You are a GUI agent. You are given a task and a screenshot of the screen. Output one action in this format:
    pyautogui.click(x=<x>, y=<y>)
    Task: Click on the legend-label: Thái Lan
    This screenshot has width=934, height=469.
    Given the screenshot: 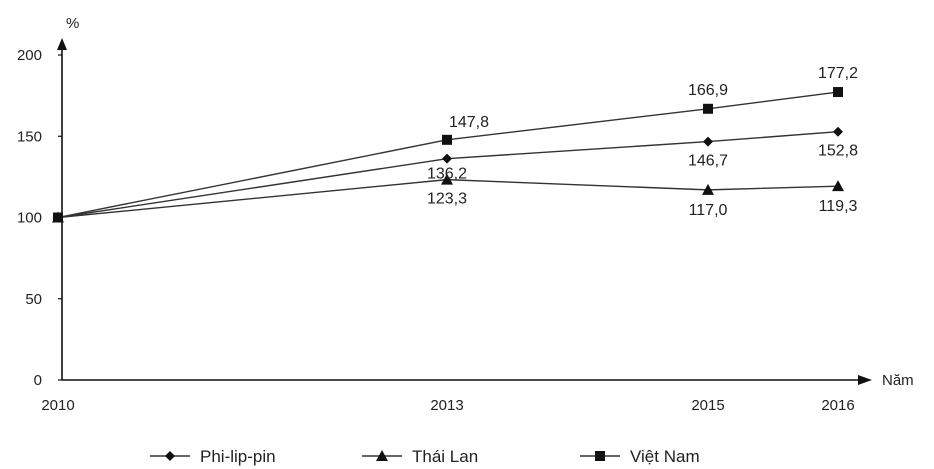 What is the action you would take?
    pyautogui.click(x=445, y=456)
    